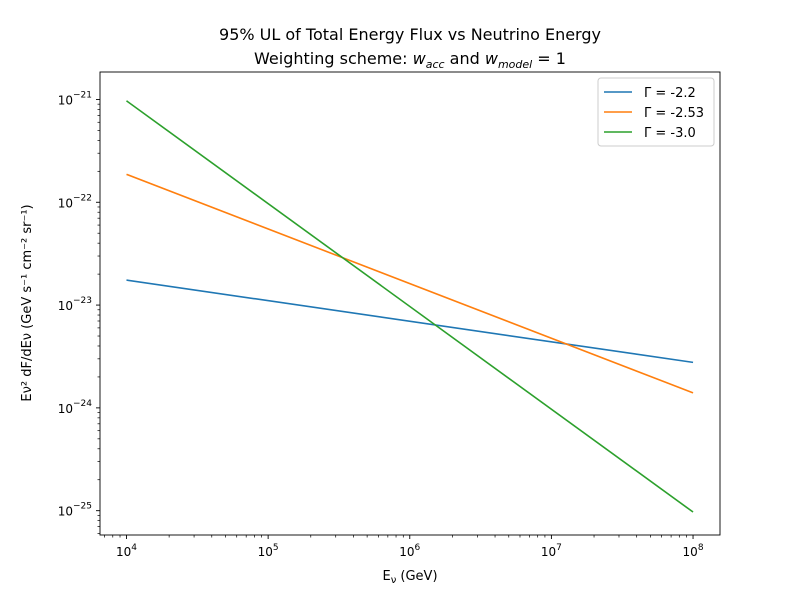 This screenshot has width=800, height=600. What do you see at coordinates (420, 58) in the screenshot?
I see `subtitle-w1: w` at bounding box center [420, 58].